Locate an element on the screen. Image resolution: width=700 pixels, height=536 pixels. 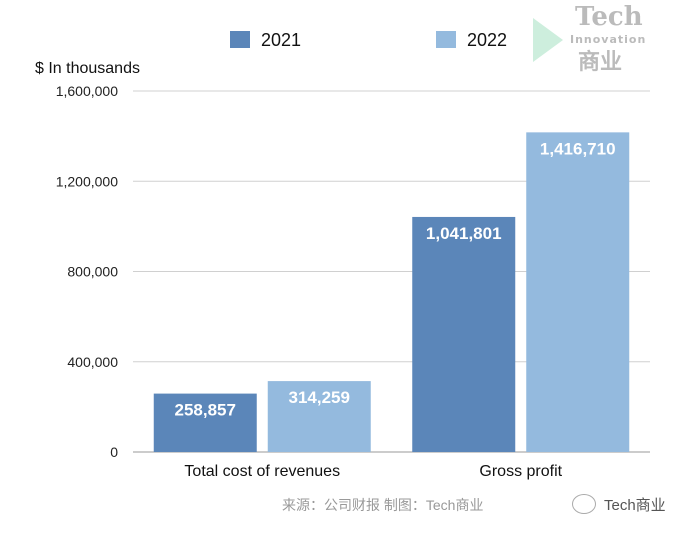
data-label: 314,259 is located at coordinates (319, 397).